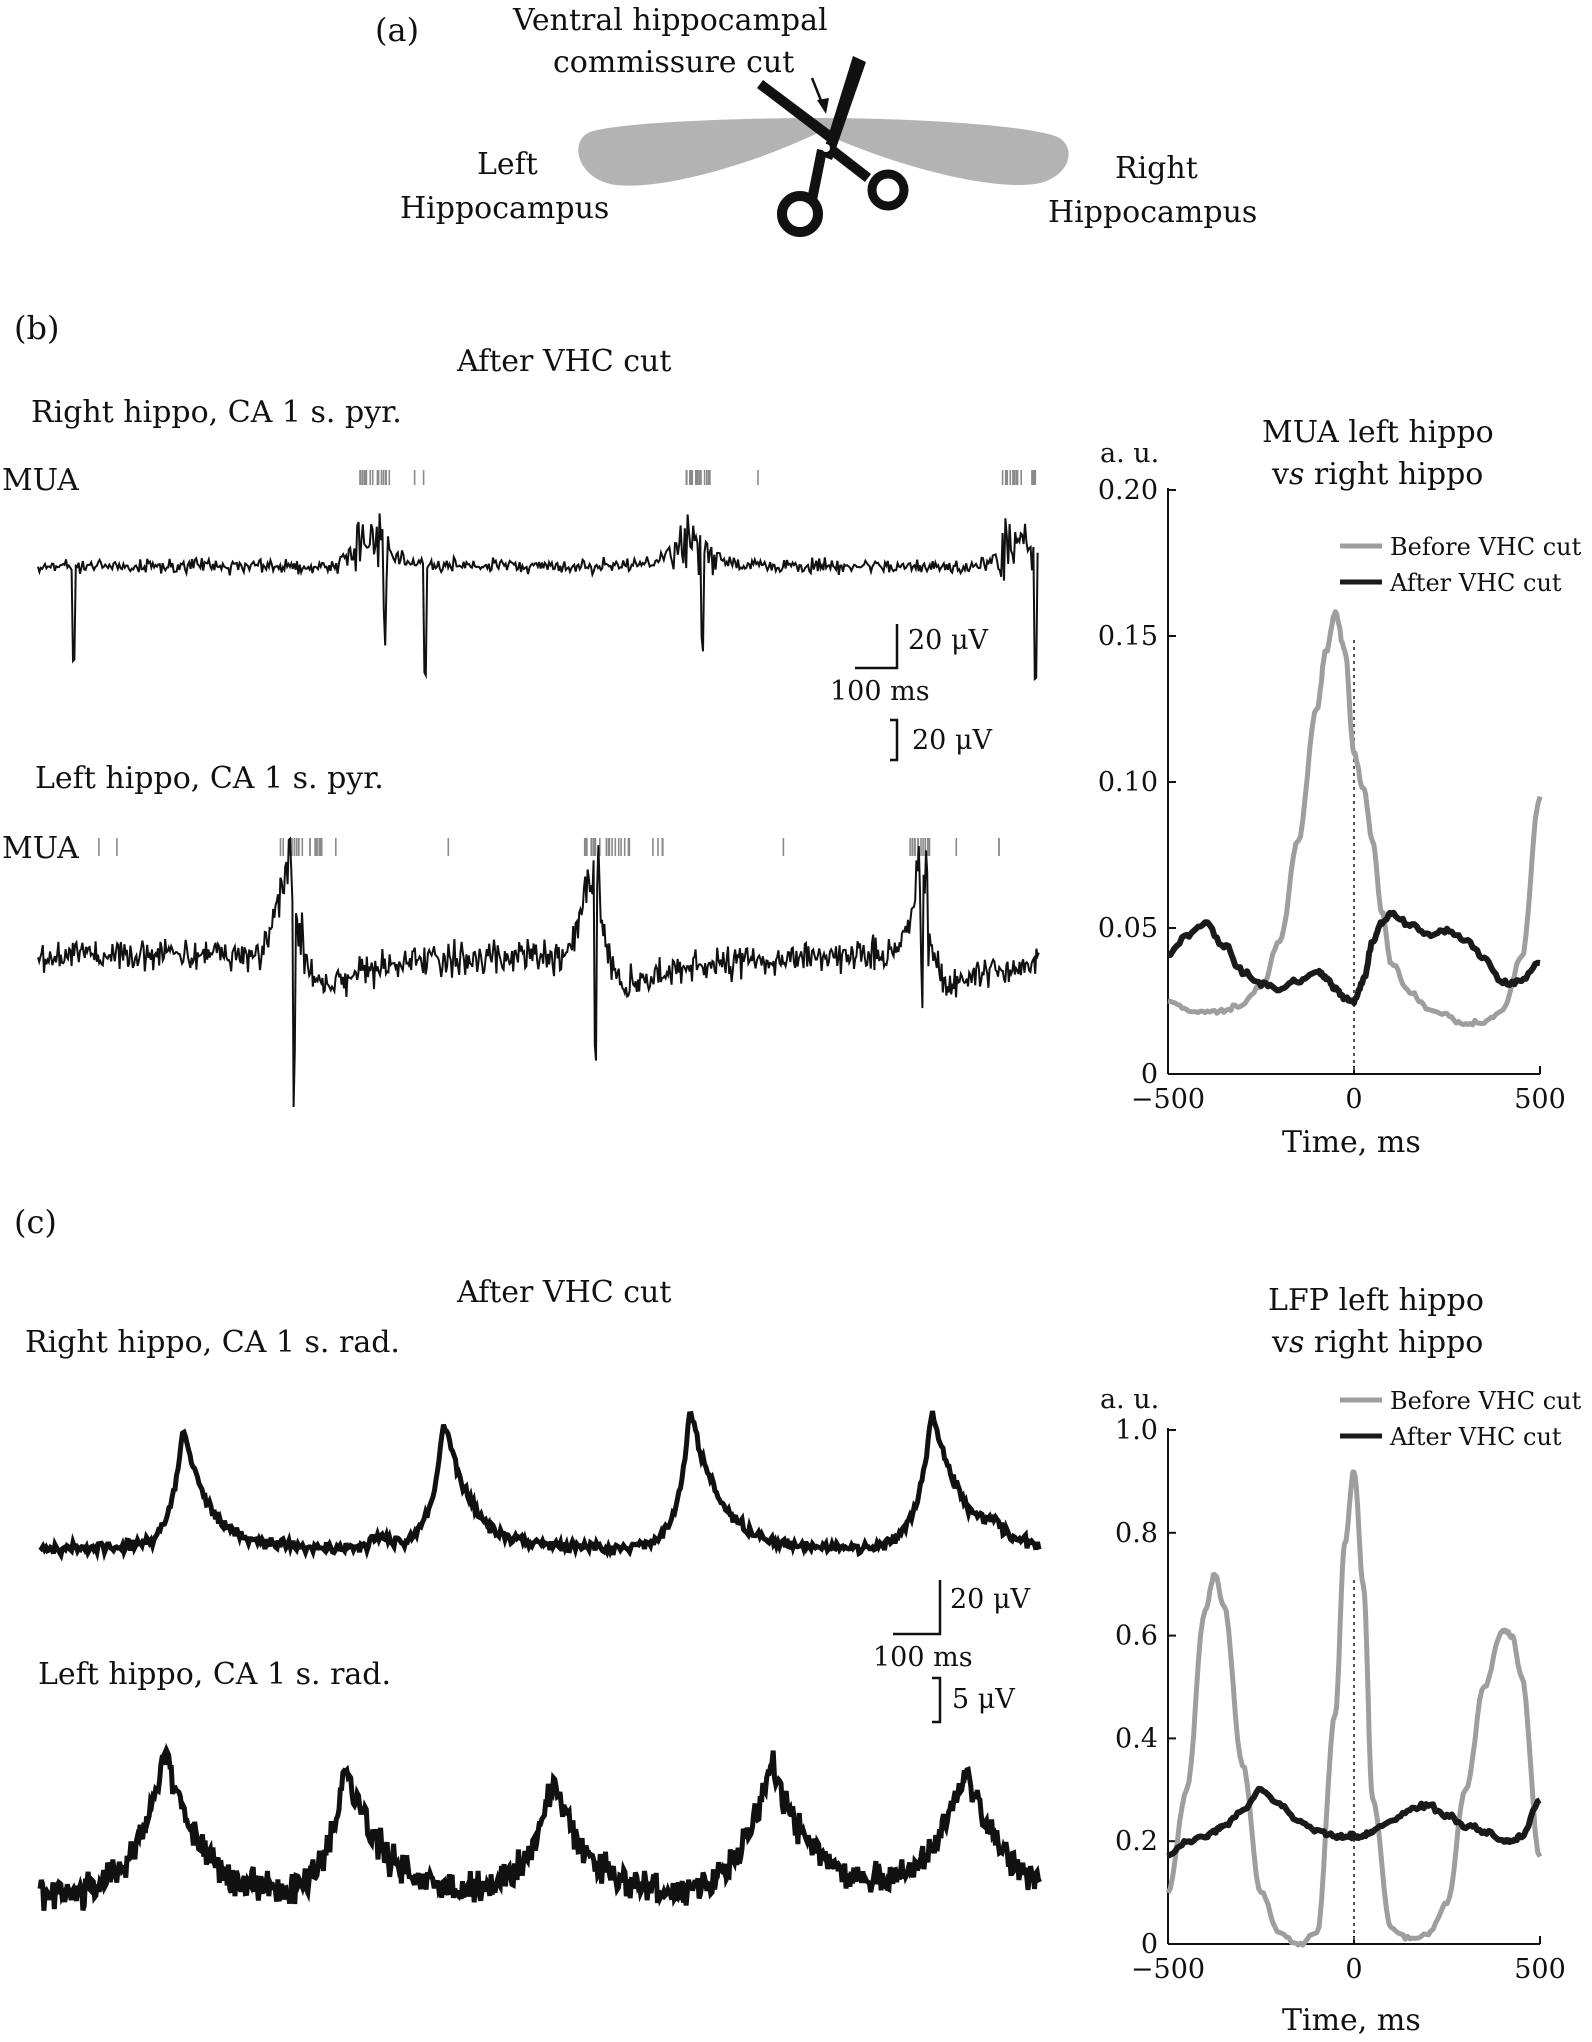  I want to click on panel-c-trace1-label: Right hippo, CA 1 s. rad., so click(212, 1342).